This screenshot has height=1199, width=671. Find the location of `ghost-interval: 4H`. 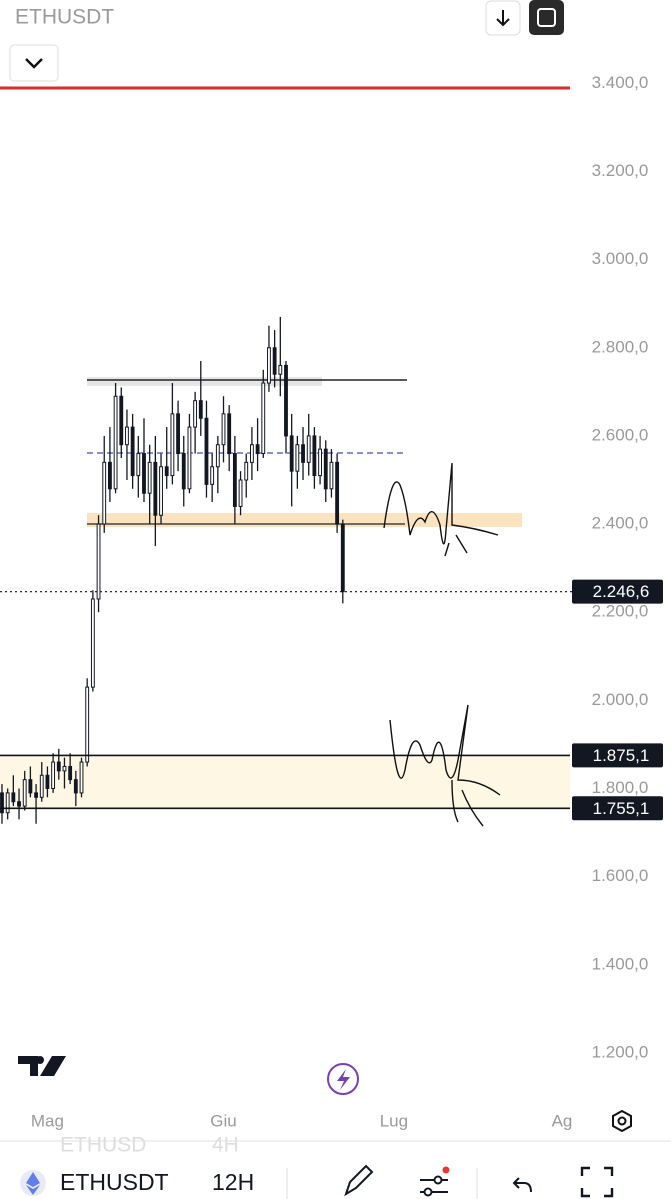

ghost-interval: 4H is located at coordinates (225, 1145).